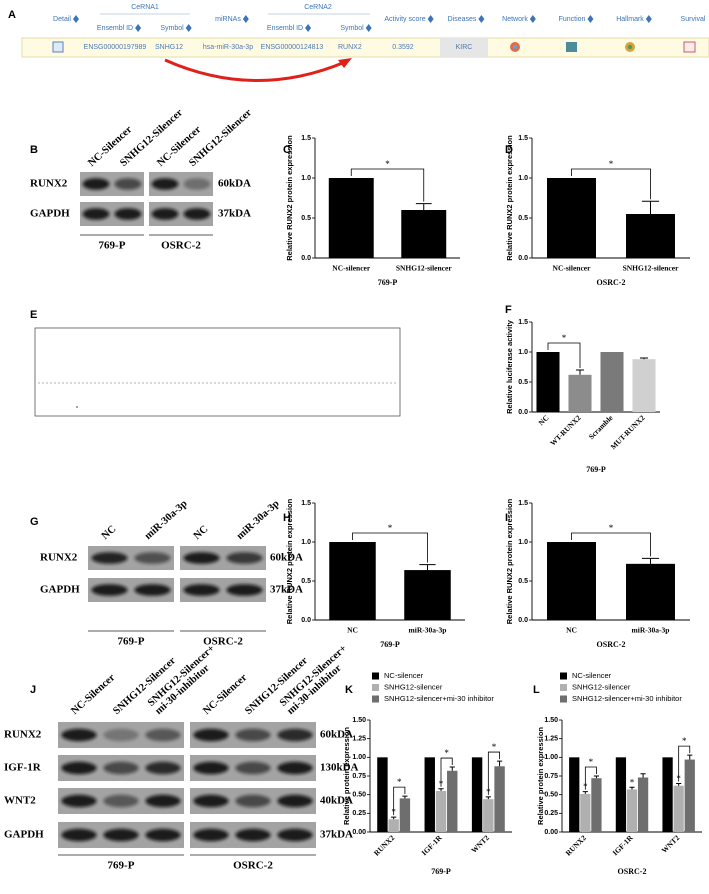 This screenshot has height=894, width=709. Describe the element at coordinates (33, 690) in the screenshot. I see `panel-letter: J` at that location.